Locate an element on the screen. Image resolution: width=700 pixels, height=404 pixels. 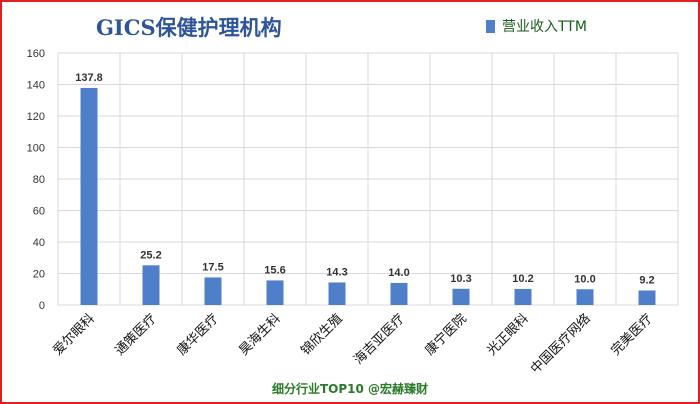
data-label: 14.3 is located at coordinates (336, 272).